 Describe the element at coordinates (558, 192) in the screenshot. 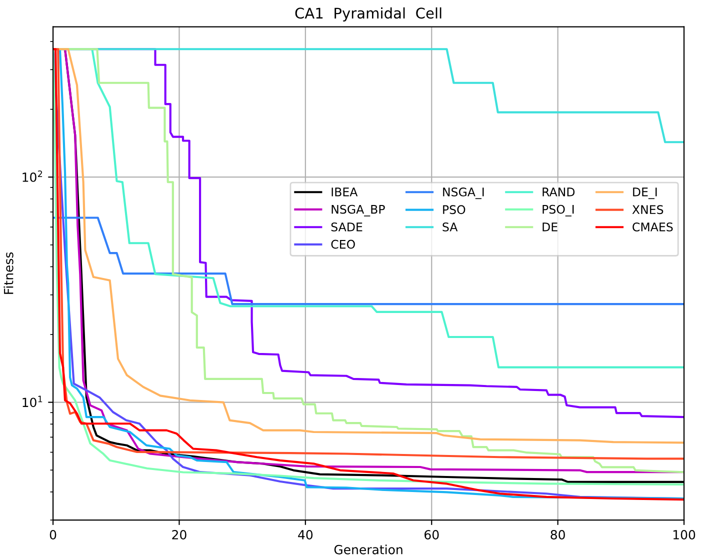

I see `legend-label: RAND` at that location.